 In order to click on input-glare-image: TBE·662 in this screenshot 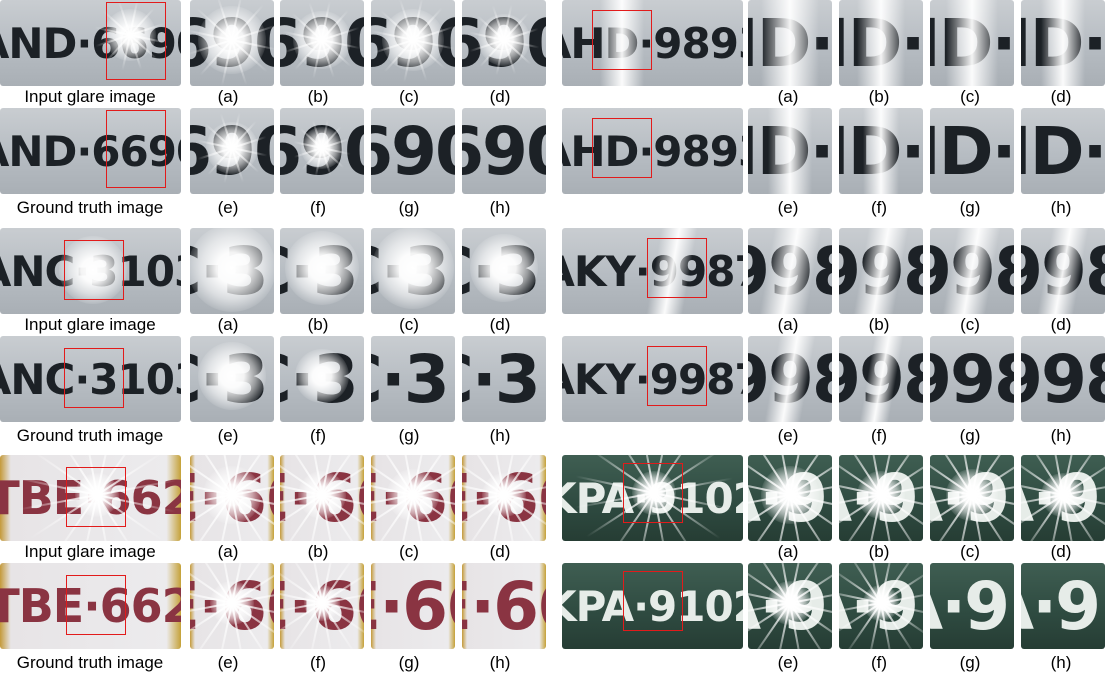, I will do `click(90, 498)`.